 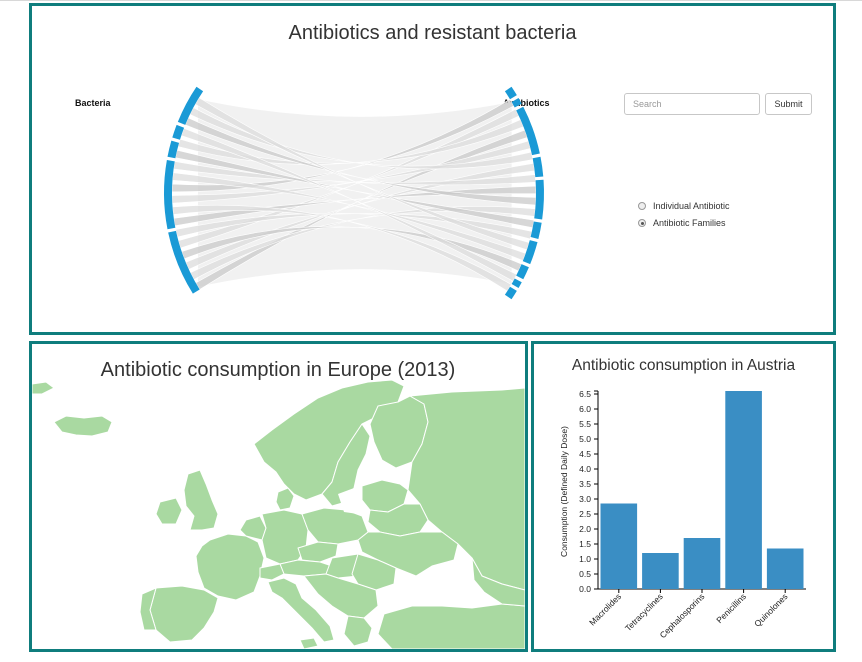 I want to click on country-ukraine, so click(x=408, y=554).